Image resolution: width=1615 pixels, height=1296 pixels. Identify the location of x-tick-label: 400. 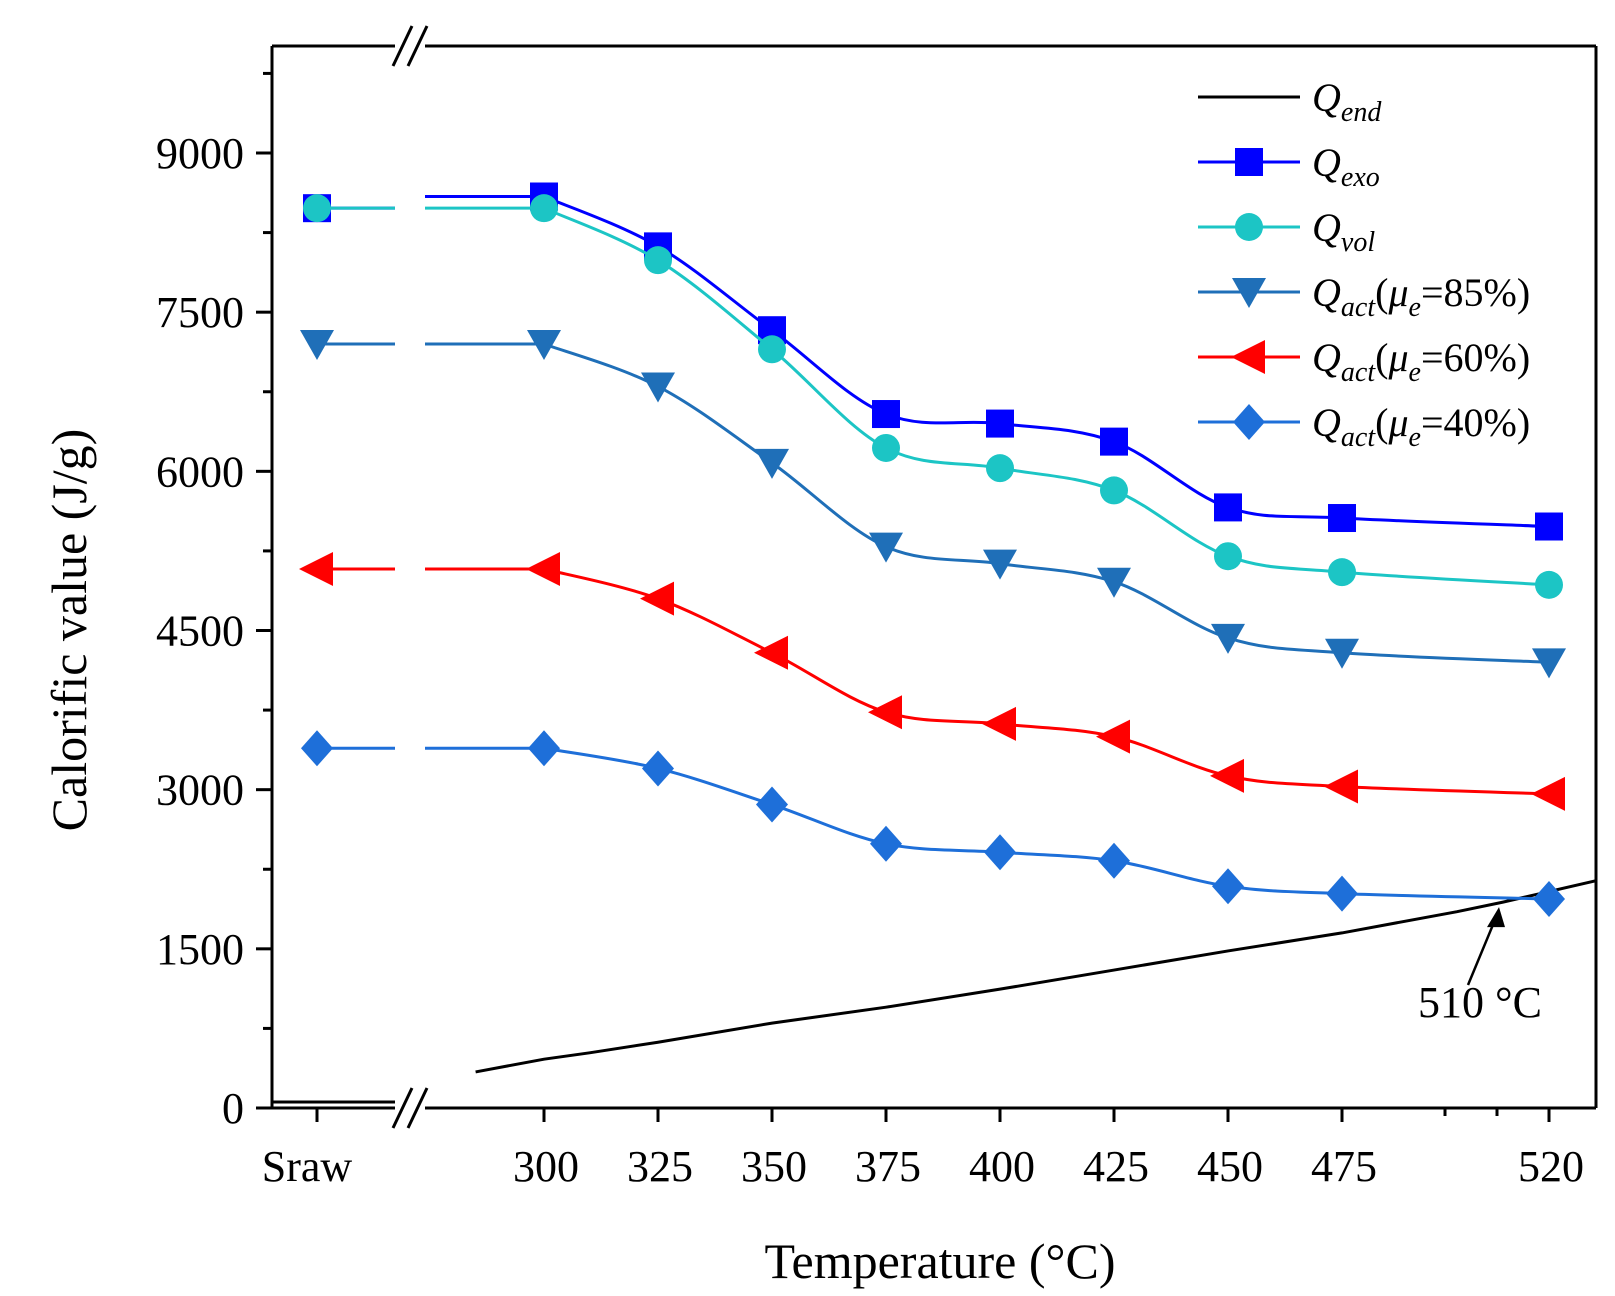
(1002, 1166).